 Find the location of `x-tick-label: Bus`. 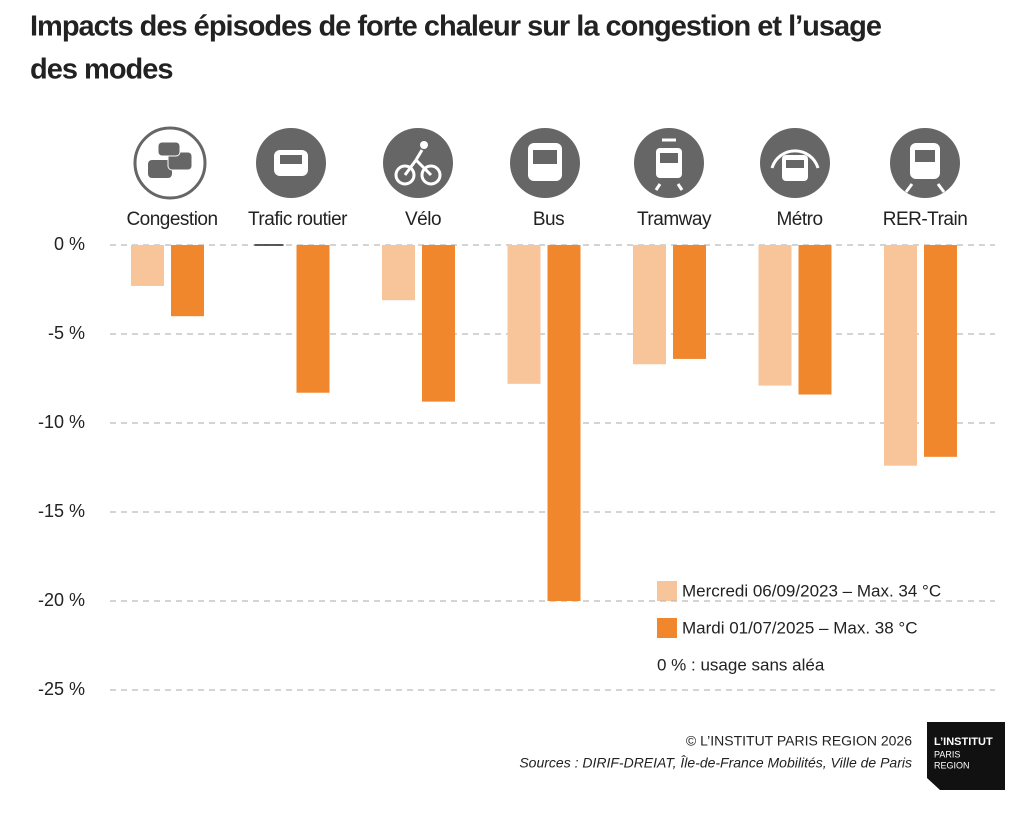

x-tick-label: Bus is located at coordinates (548, 219).